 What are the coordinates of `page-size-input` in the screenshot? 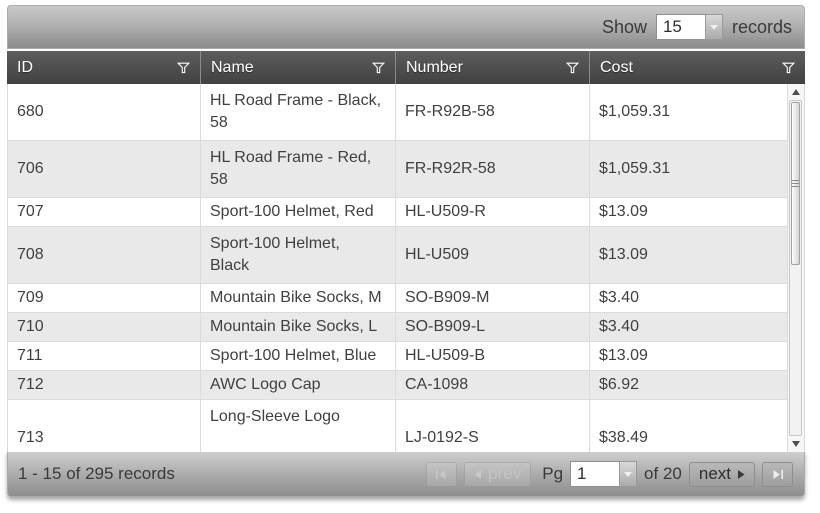 It's located at (680, 27).